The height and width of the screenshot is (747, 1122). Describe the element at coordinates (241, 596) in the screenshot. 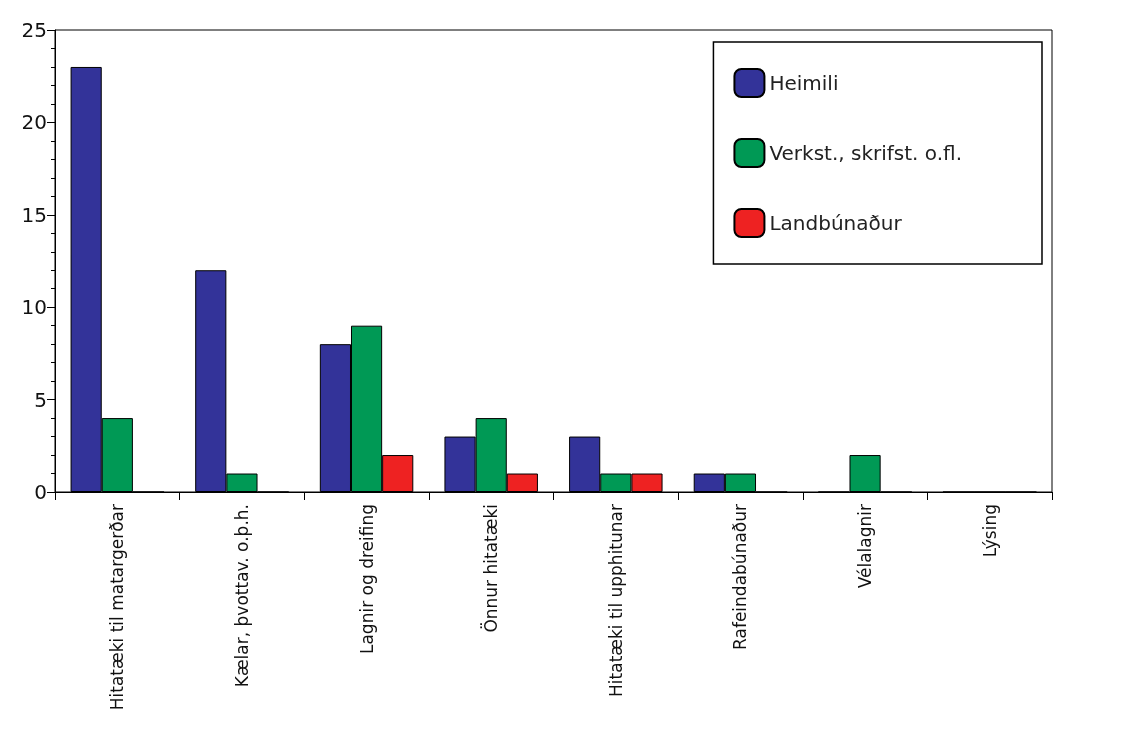

I see `x-tick-label: Kælar, þvottav. o.þ.h.` at that location.